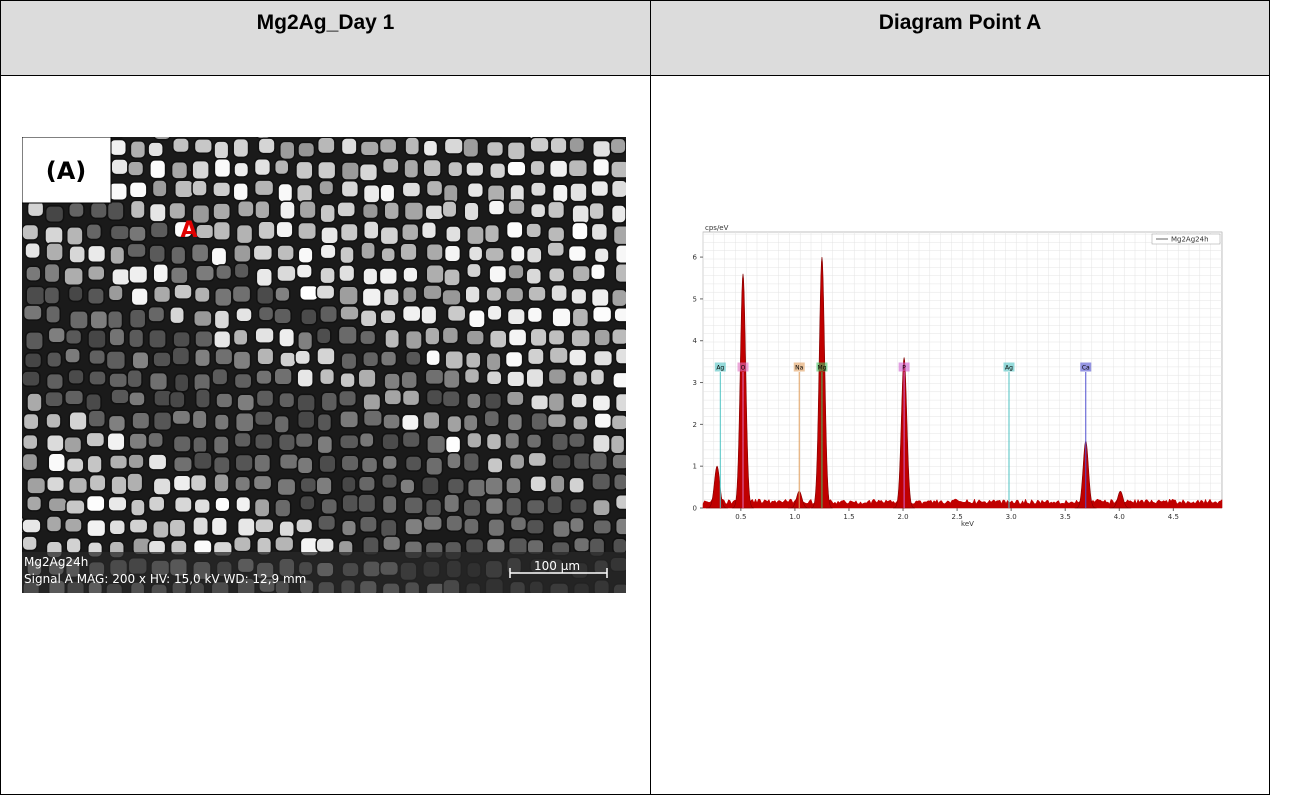 Image resolution: width=1289 pixels, height=795 pixels. Describe the element at coordinates (695, 299) in the screenshot. I see `y-tick-label: 5` at that location.